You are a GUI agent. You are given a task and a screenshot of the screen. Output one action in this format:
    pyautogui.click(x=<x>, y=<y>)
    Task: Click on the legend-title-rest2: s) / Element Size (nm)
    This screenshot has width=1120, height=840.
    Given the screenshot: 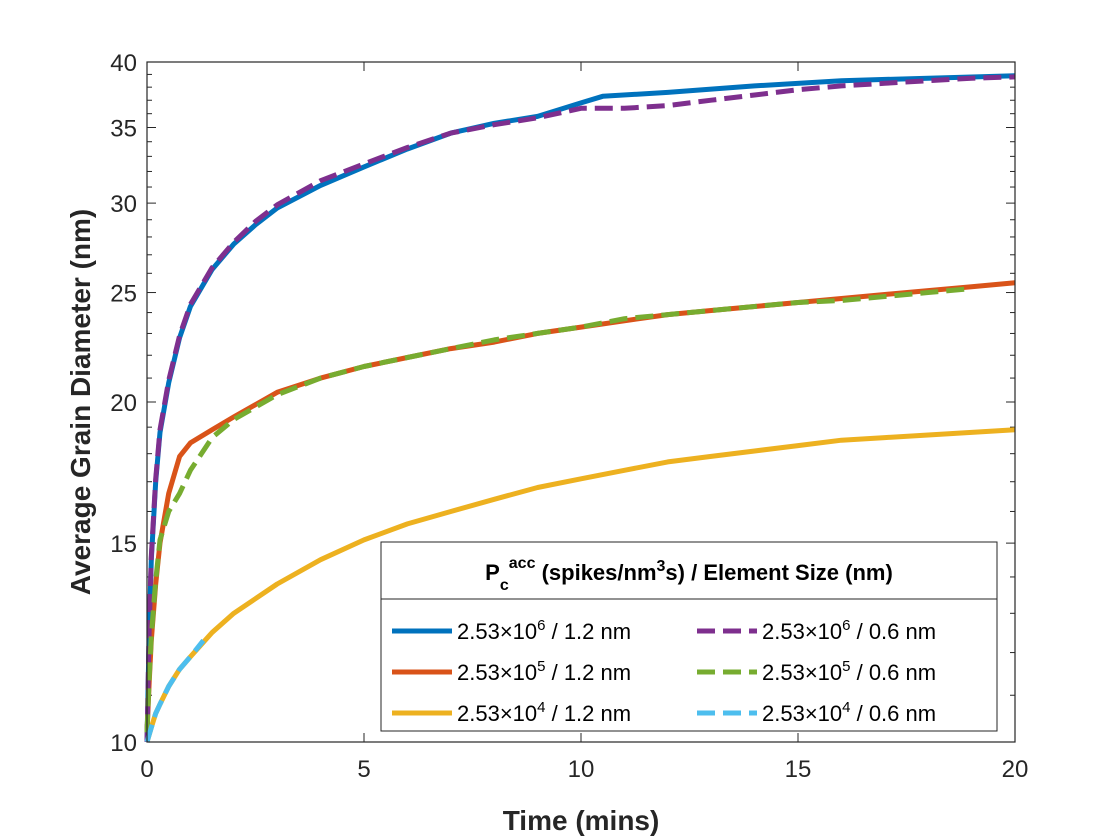 What is the action you would take?
    pyautogui.click(x=778, y=572)
    